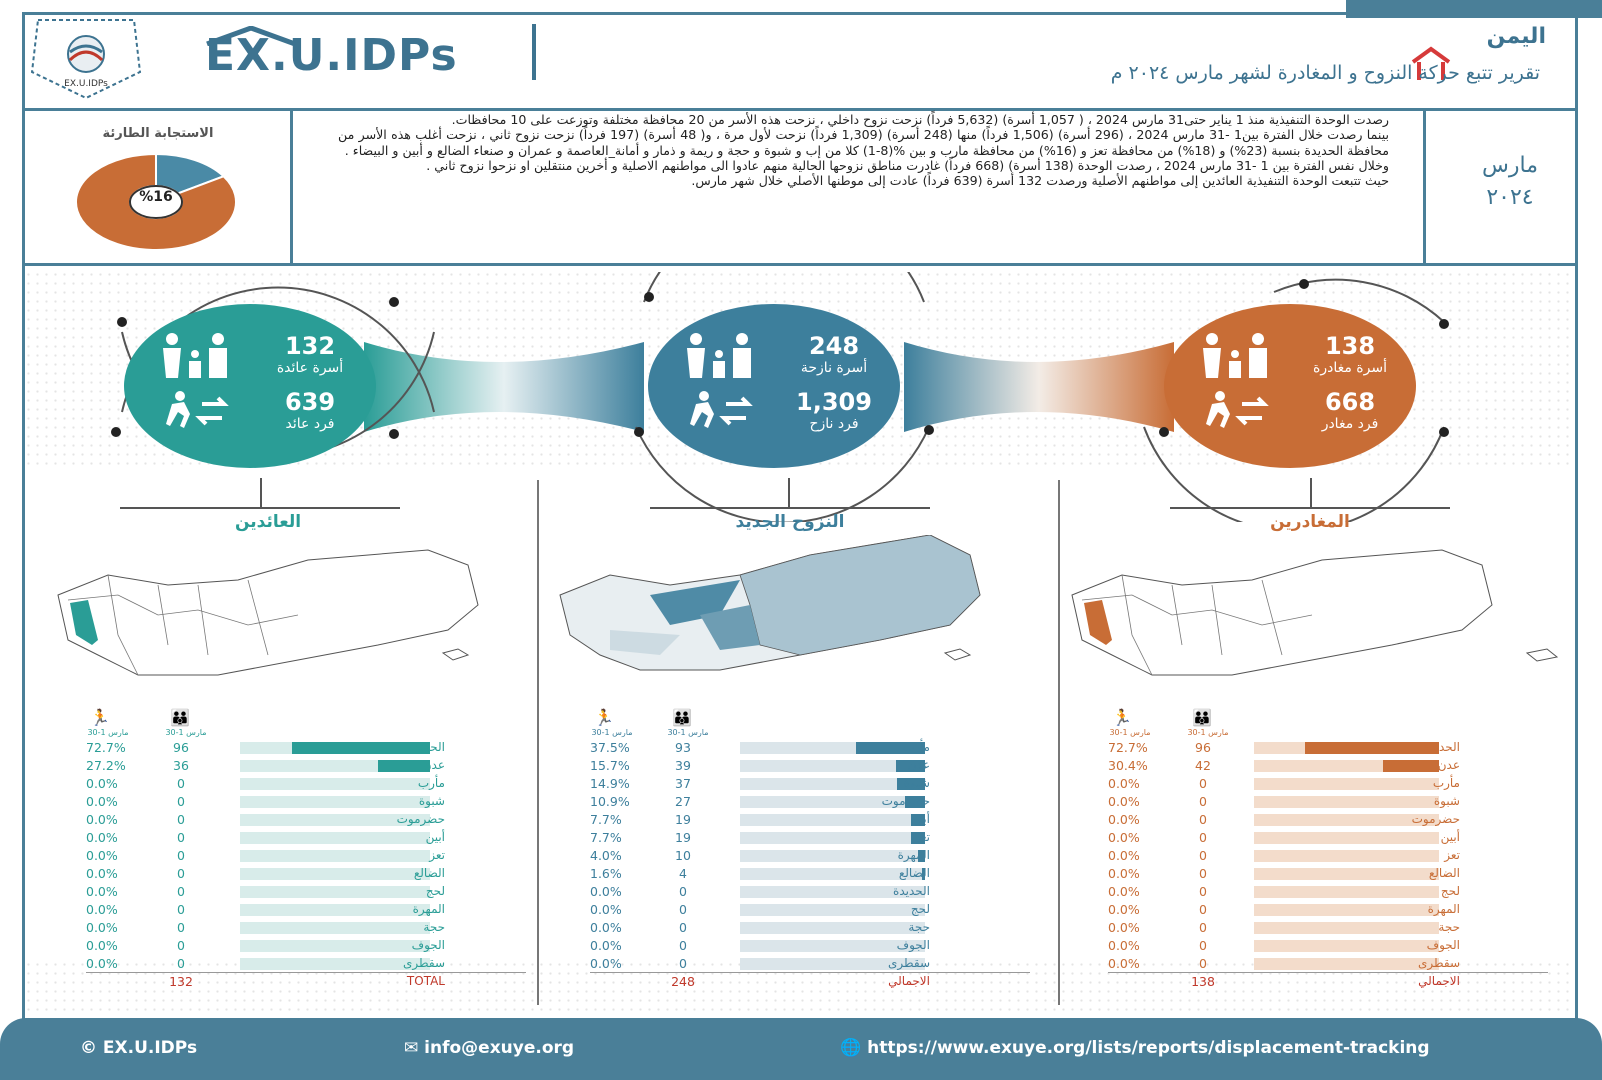 Image resolution: width=1602 pixels, height=1080 pixels. Describe the element at coordinates (1510, 165) in the screenshot. I see `report-month-name: مارس` at that location.